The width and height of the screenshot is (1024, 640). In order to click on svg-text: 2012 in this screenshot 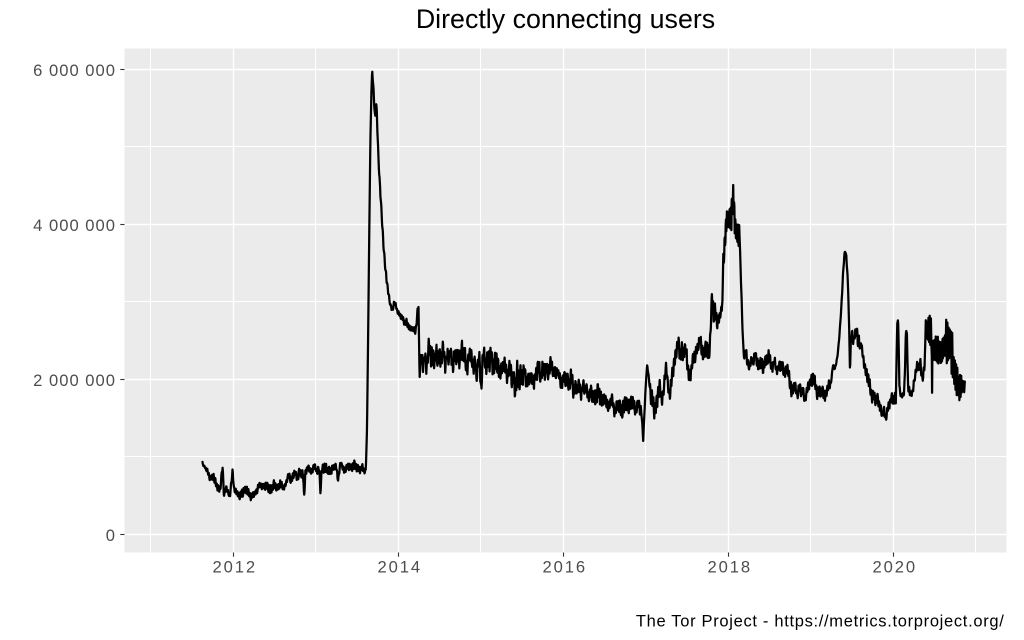, I will do `click(234, 567)`.